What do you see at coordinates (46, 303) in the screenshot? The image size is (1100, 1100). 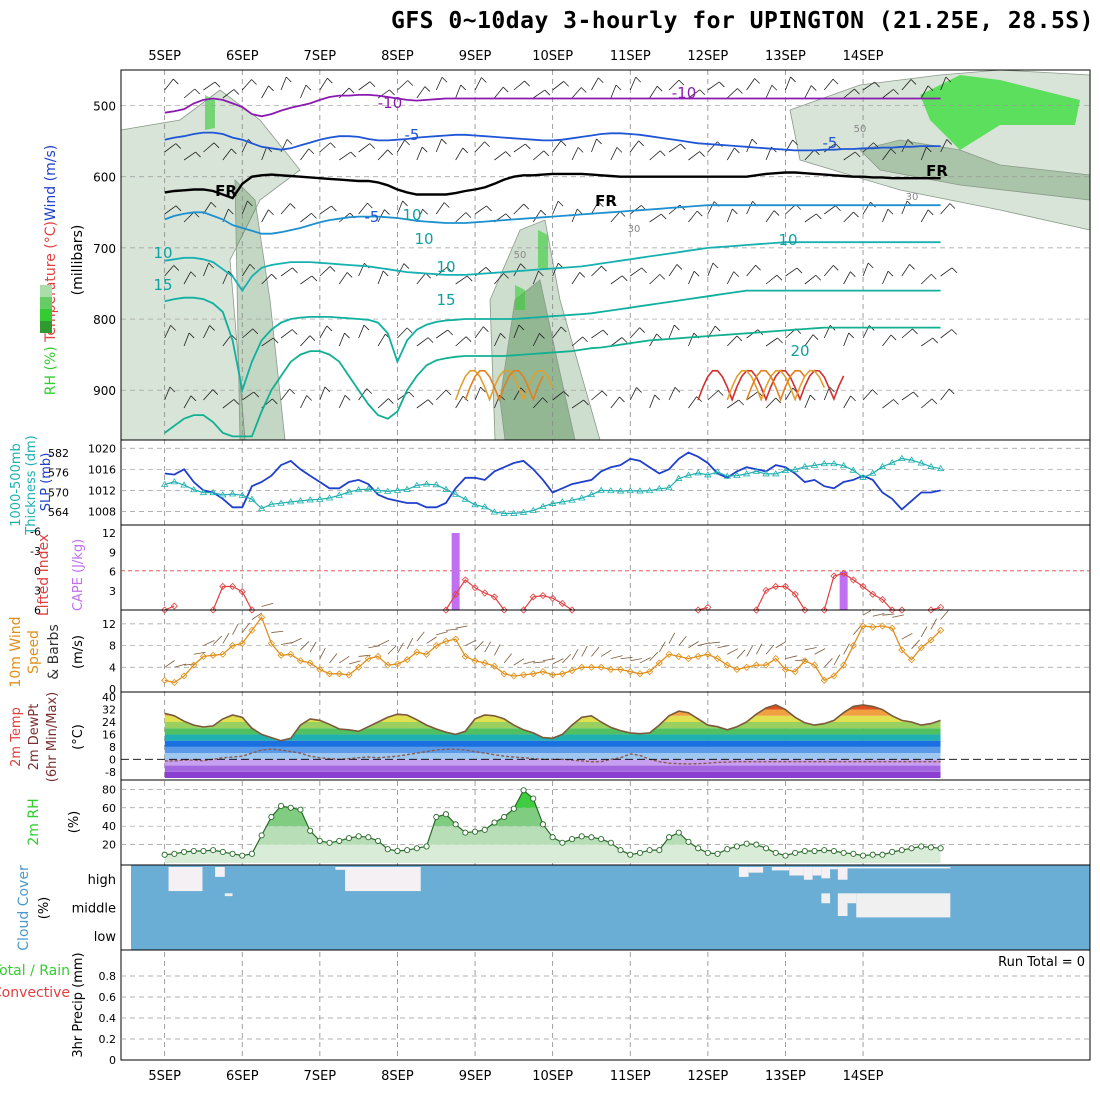 I see `rh-key-swatch` at bounding box center [46, 303].